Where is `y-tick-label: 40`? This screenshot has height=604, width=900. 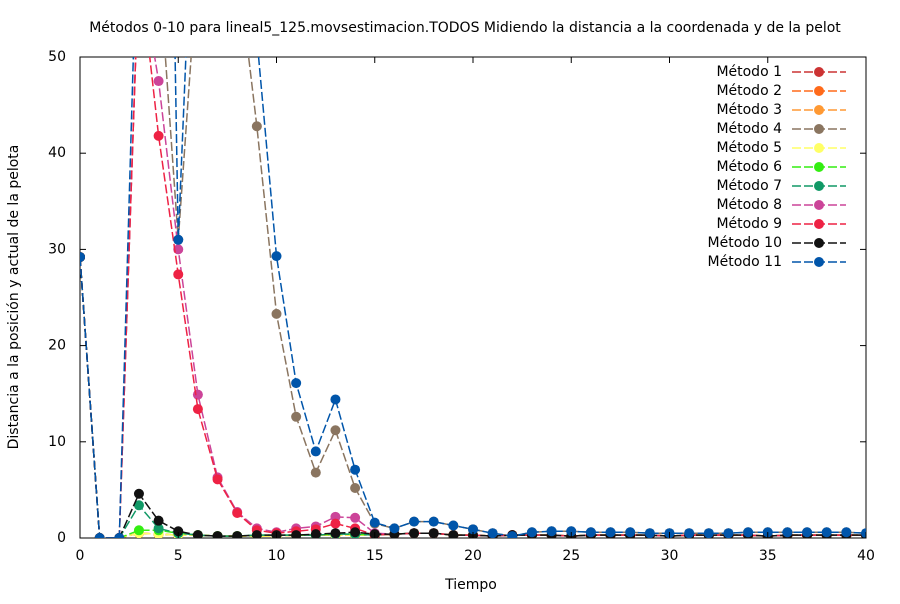 y-tick-label: 40 is located at coordinates (57, 153).